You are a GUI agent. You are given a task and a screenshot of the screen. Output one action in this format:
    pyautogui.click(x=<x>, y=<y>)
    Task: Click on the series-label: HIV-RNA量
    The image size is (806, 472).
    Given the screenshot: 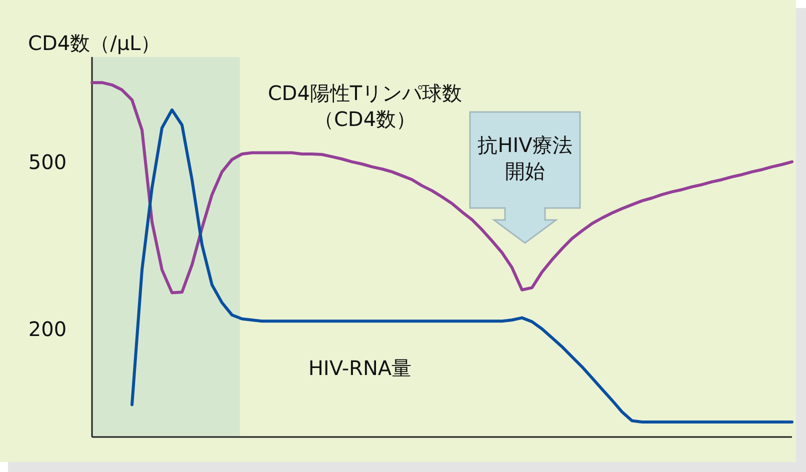 What is the action you would take?
    pyautogui.click(x=360, y=368)
    